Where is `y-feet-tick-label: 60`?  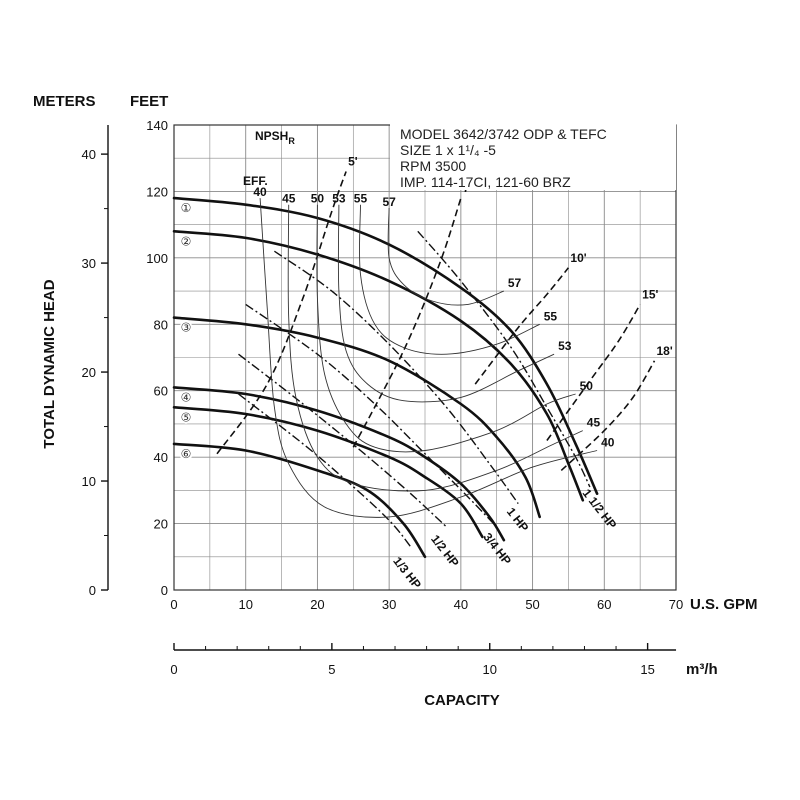
y-feet-tick-label: 60 is located at coordinates (161, 391).